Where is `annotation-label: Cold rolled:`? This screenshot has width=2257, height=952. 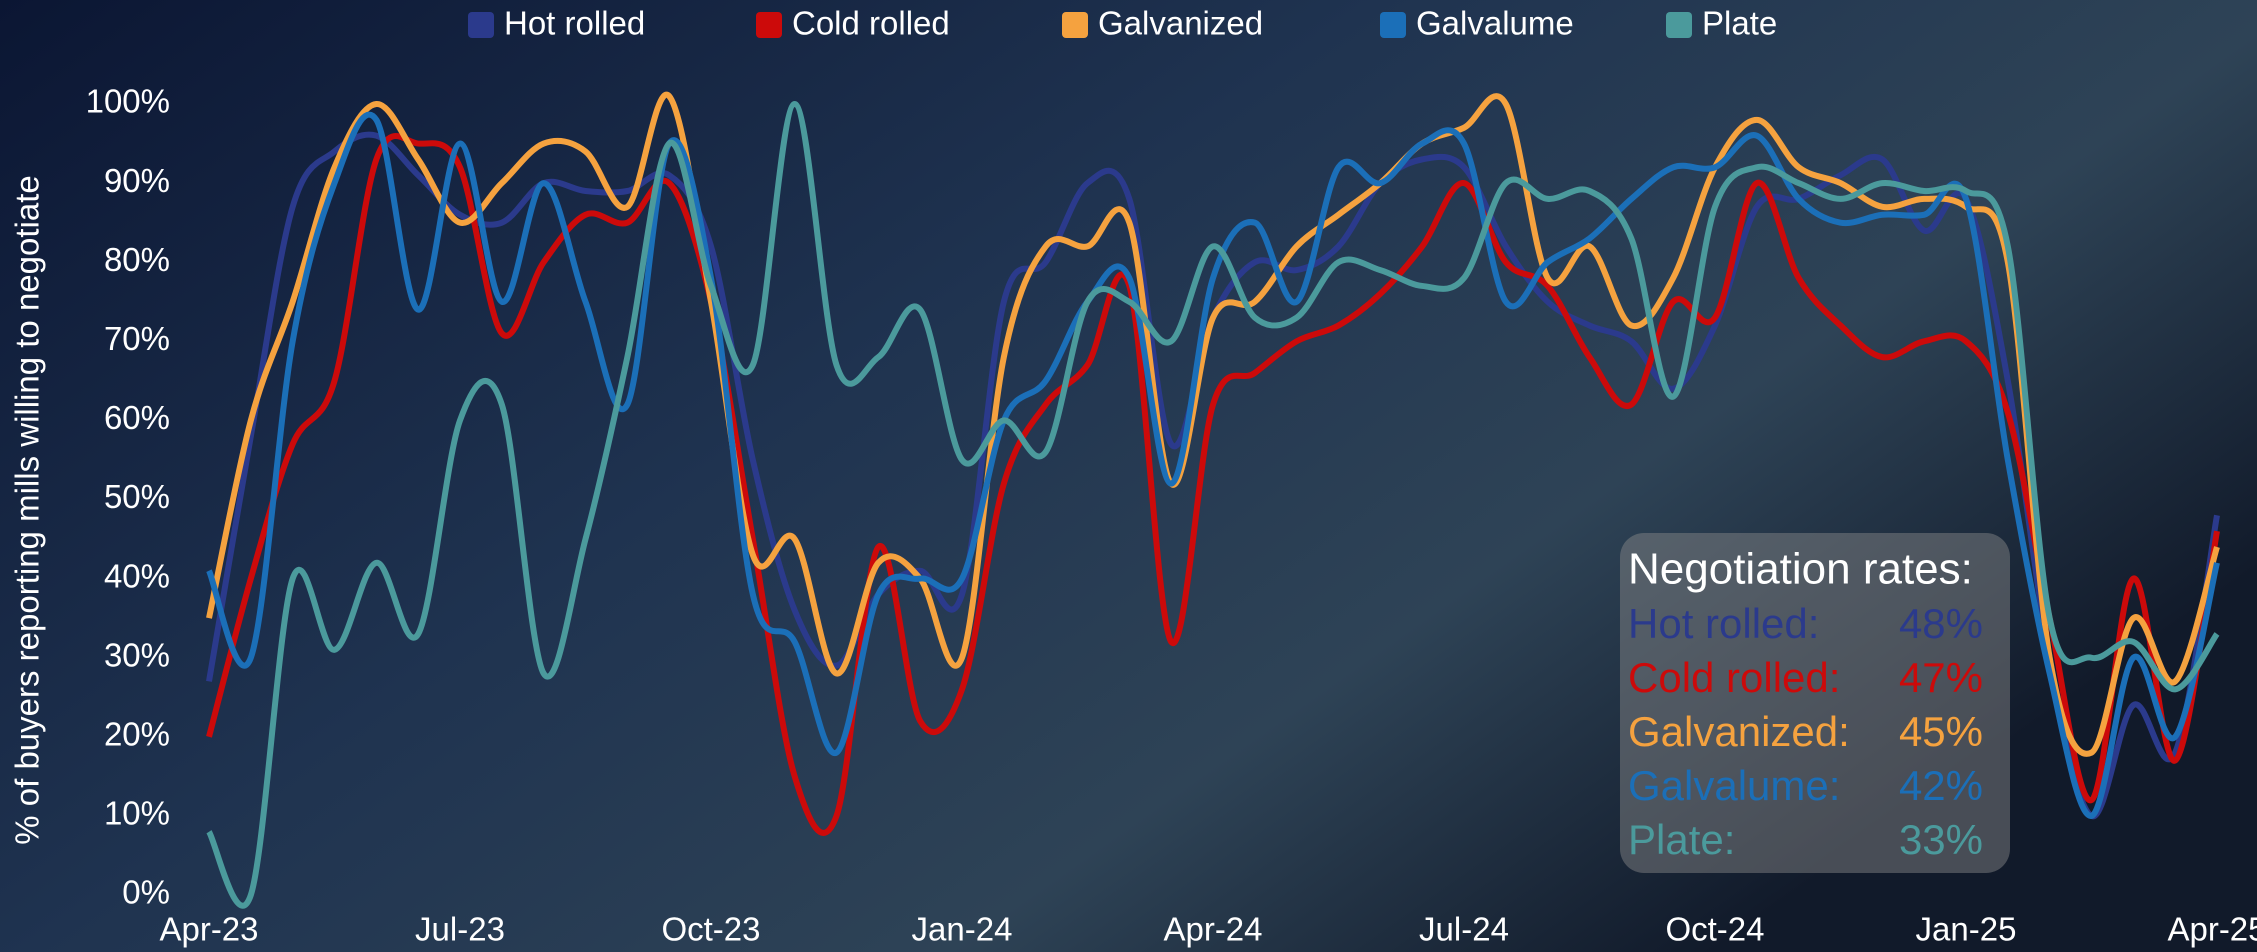 annotation-label: Cold rolled: is located at coordinates (1734, 677).